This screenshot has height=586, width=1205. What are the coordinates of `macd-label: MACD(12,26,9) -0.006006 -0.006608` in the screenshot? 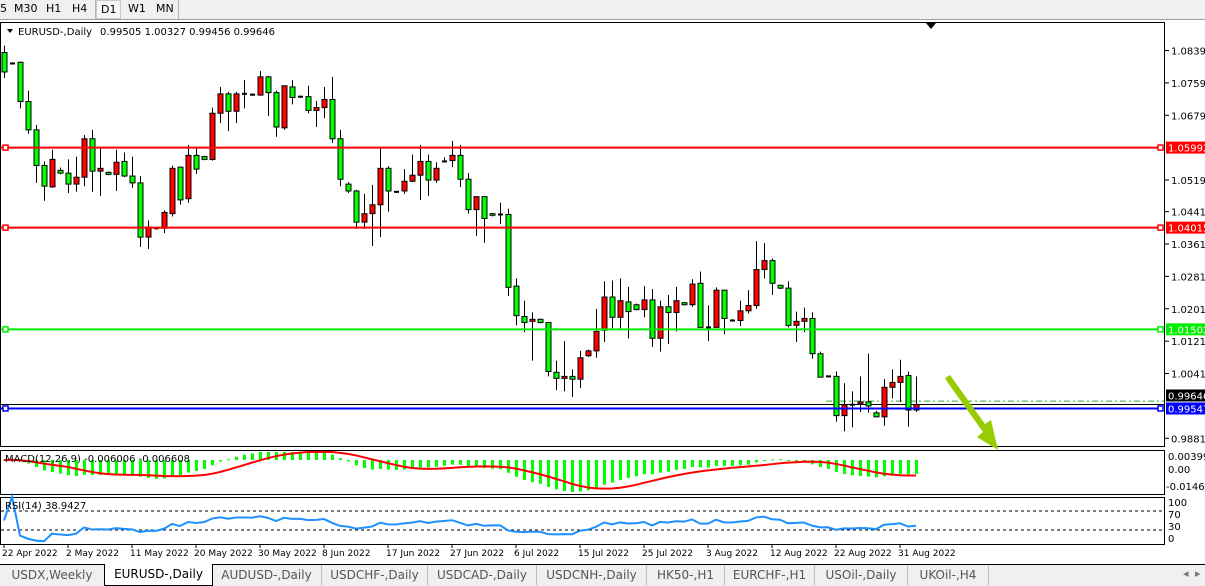 It's located at (97, 459).